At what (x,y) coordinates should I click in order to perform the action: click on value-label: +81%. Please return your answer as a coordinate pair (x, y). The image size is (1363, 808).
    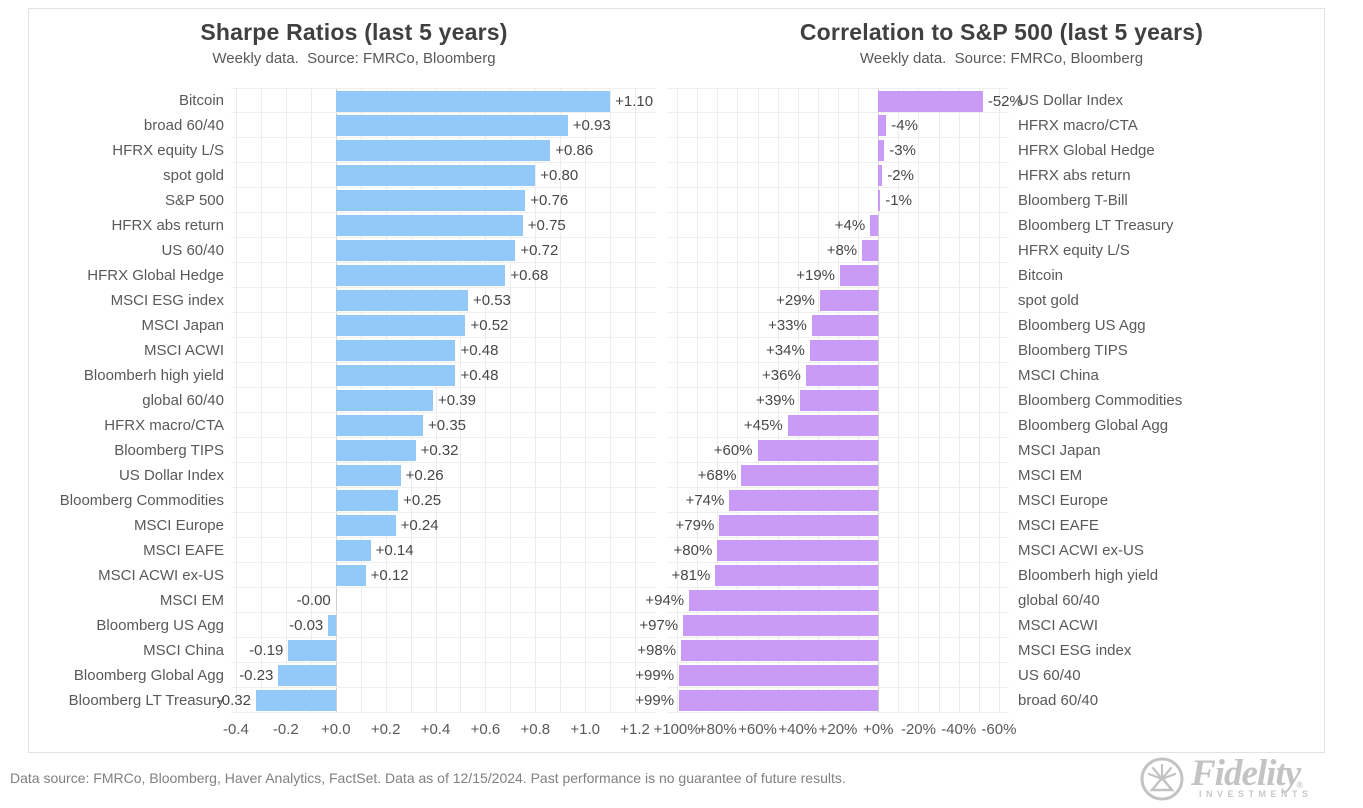
    Looking at the image, I should click on (691, 575).